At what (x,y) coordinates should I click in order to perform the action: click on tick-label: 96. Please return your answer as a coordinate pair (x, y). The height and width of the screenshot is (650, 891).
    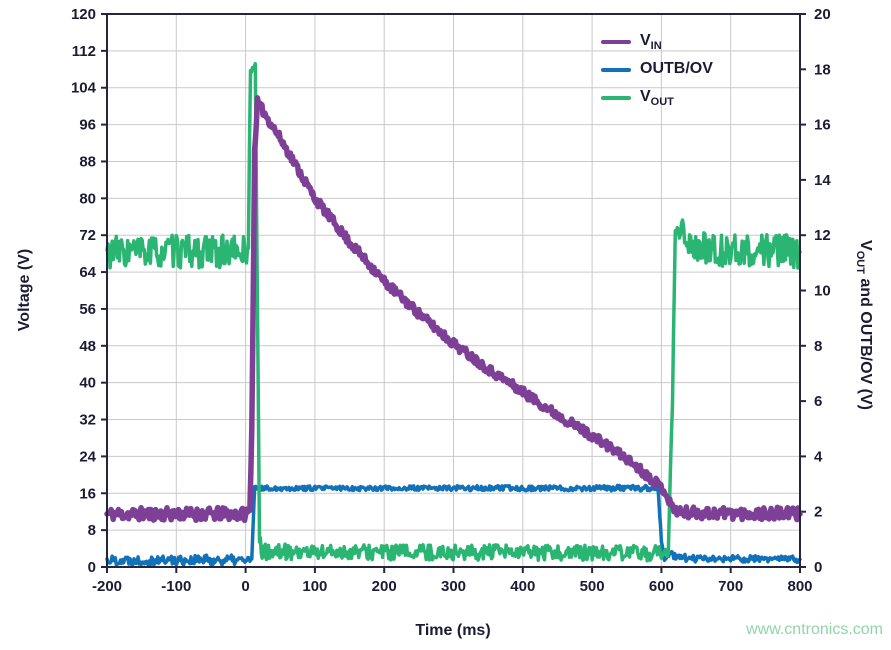
    Looking at the image, I should click on (87, 125).